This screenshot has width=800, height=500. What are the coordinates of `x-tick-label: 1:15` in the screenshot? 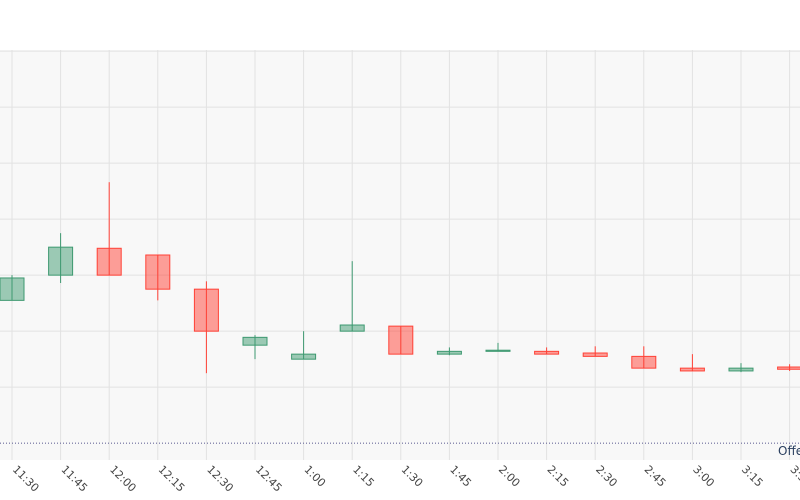 It's located at (363, 476).